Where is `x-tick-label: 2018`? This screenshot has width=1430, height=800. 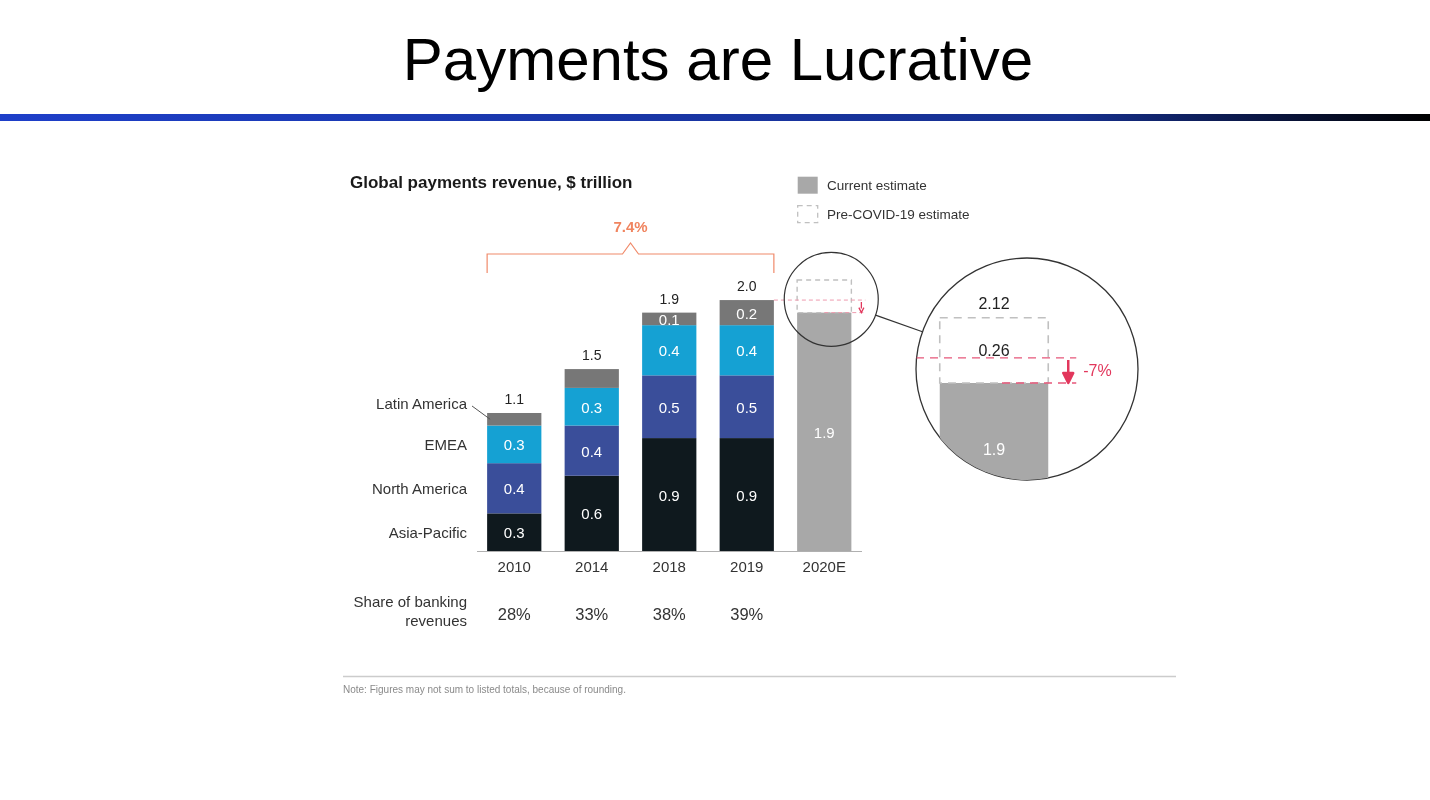
x-tick-label: 2018 is located at coordinates (669, 566).